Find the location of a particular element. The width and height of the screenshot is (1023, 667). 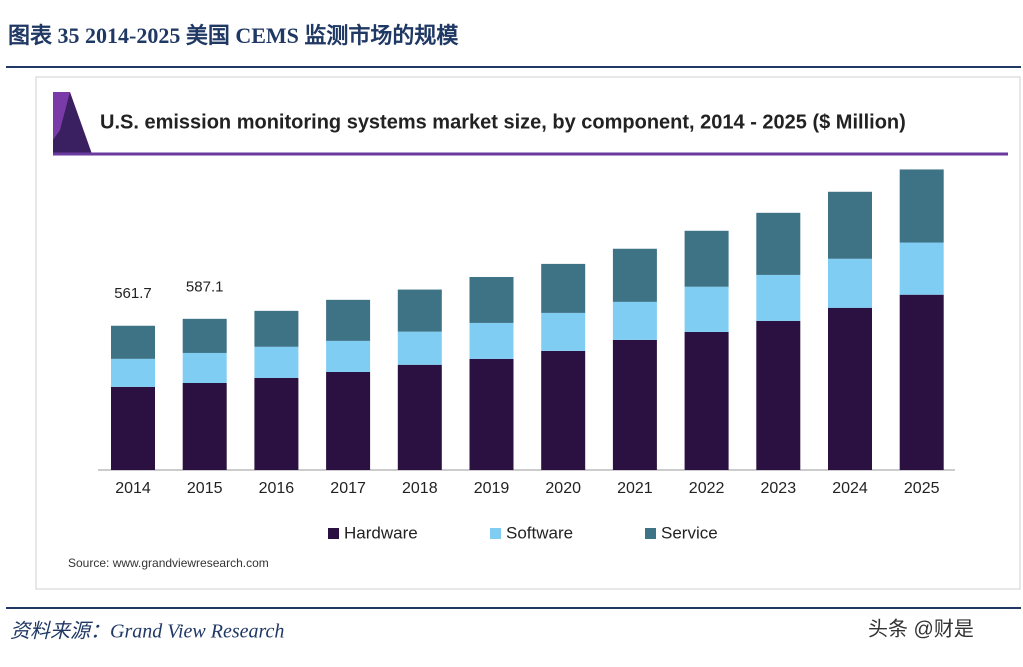

total-label: 587.1 is located at coordinates (205, 286).